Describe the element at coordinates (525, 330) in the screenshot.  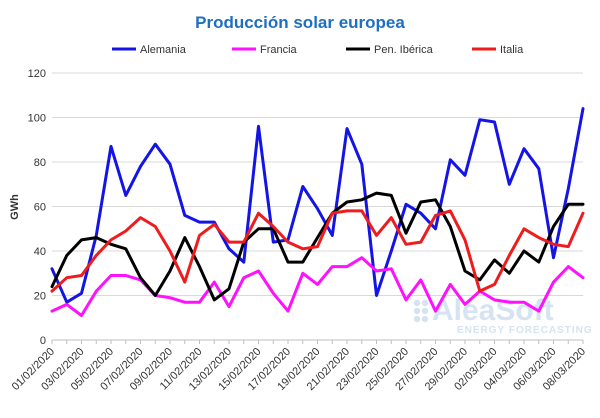
I see `watermark-tagline: ENERGY FORECASTING` at that location.